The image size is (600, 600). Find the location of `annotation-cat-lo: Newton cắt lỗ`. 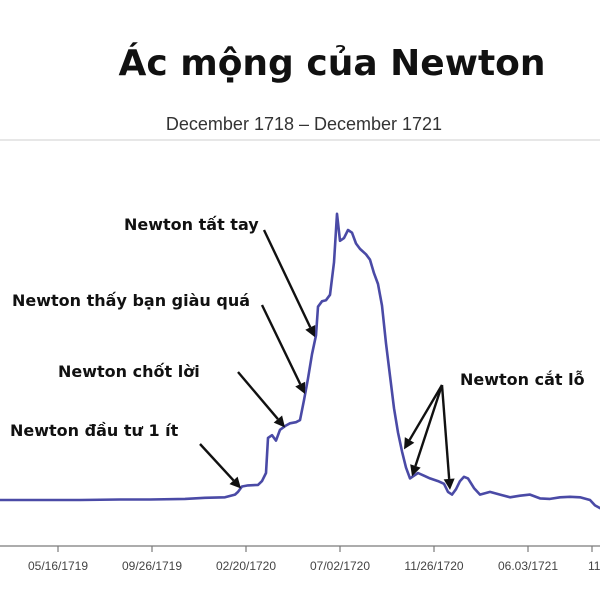

annotation-cat-lo: Newton cắt lỗ is located at coordinates (522, 379).